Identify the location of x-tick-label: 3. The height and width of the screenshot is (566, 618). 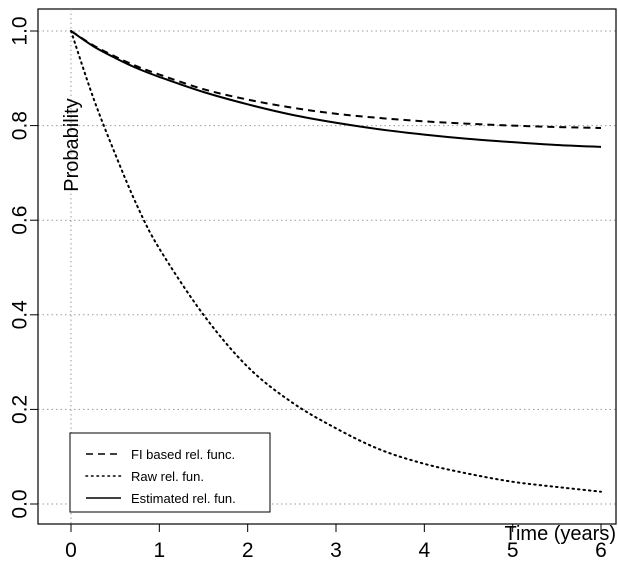
(336, 550).